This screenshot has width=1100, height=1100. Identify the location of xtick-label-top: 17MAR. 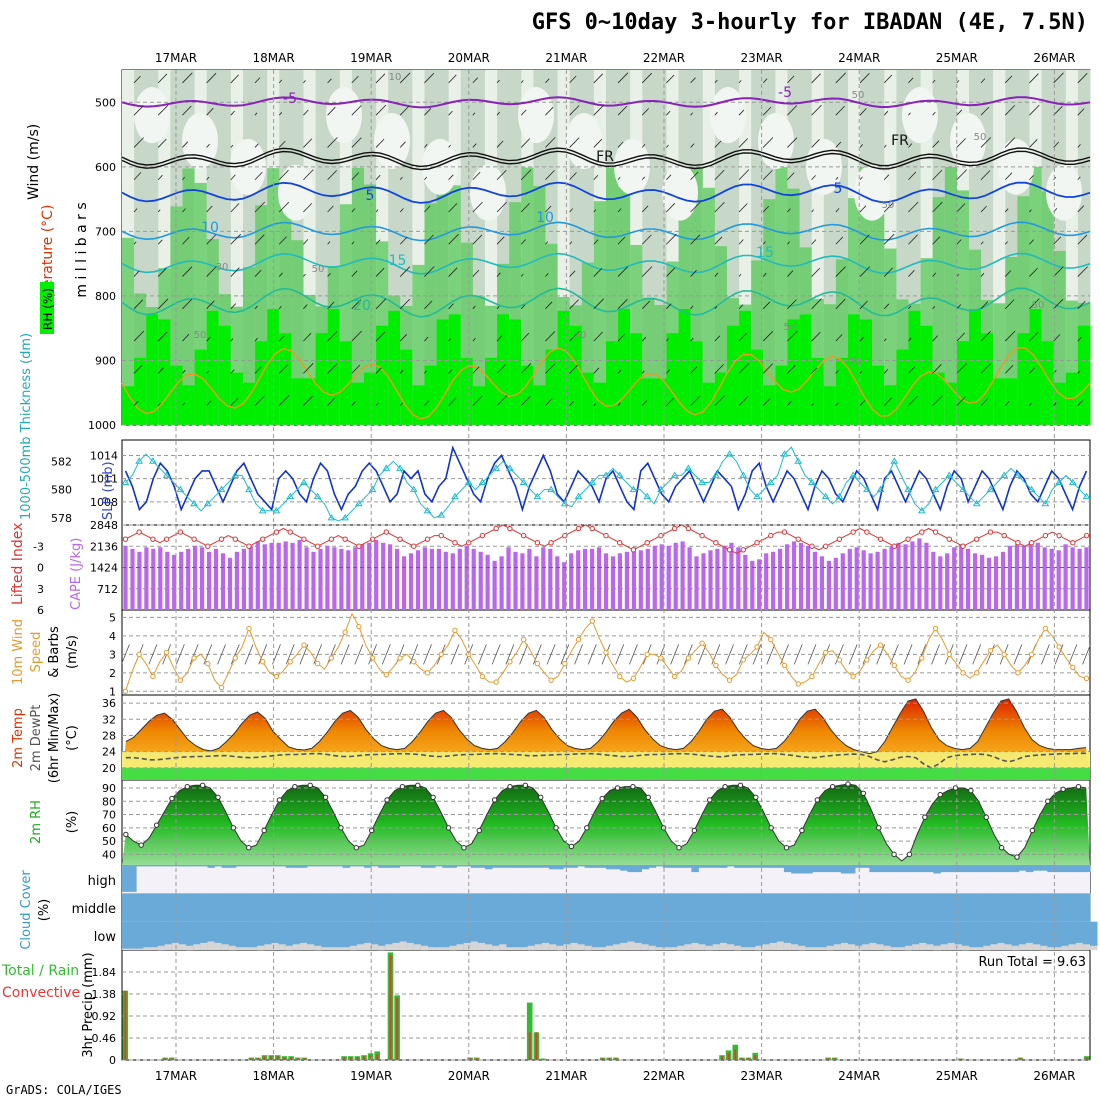
(176, 58).